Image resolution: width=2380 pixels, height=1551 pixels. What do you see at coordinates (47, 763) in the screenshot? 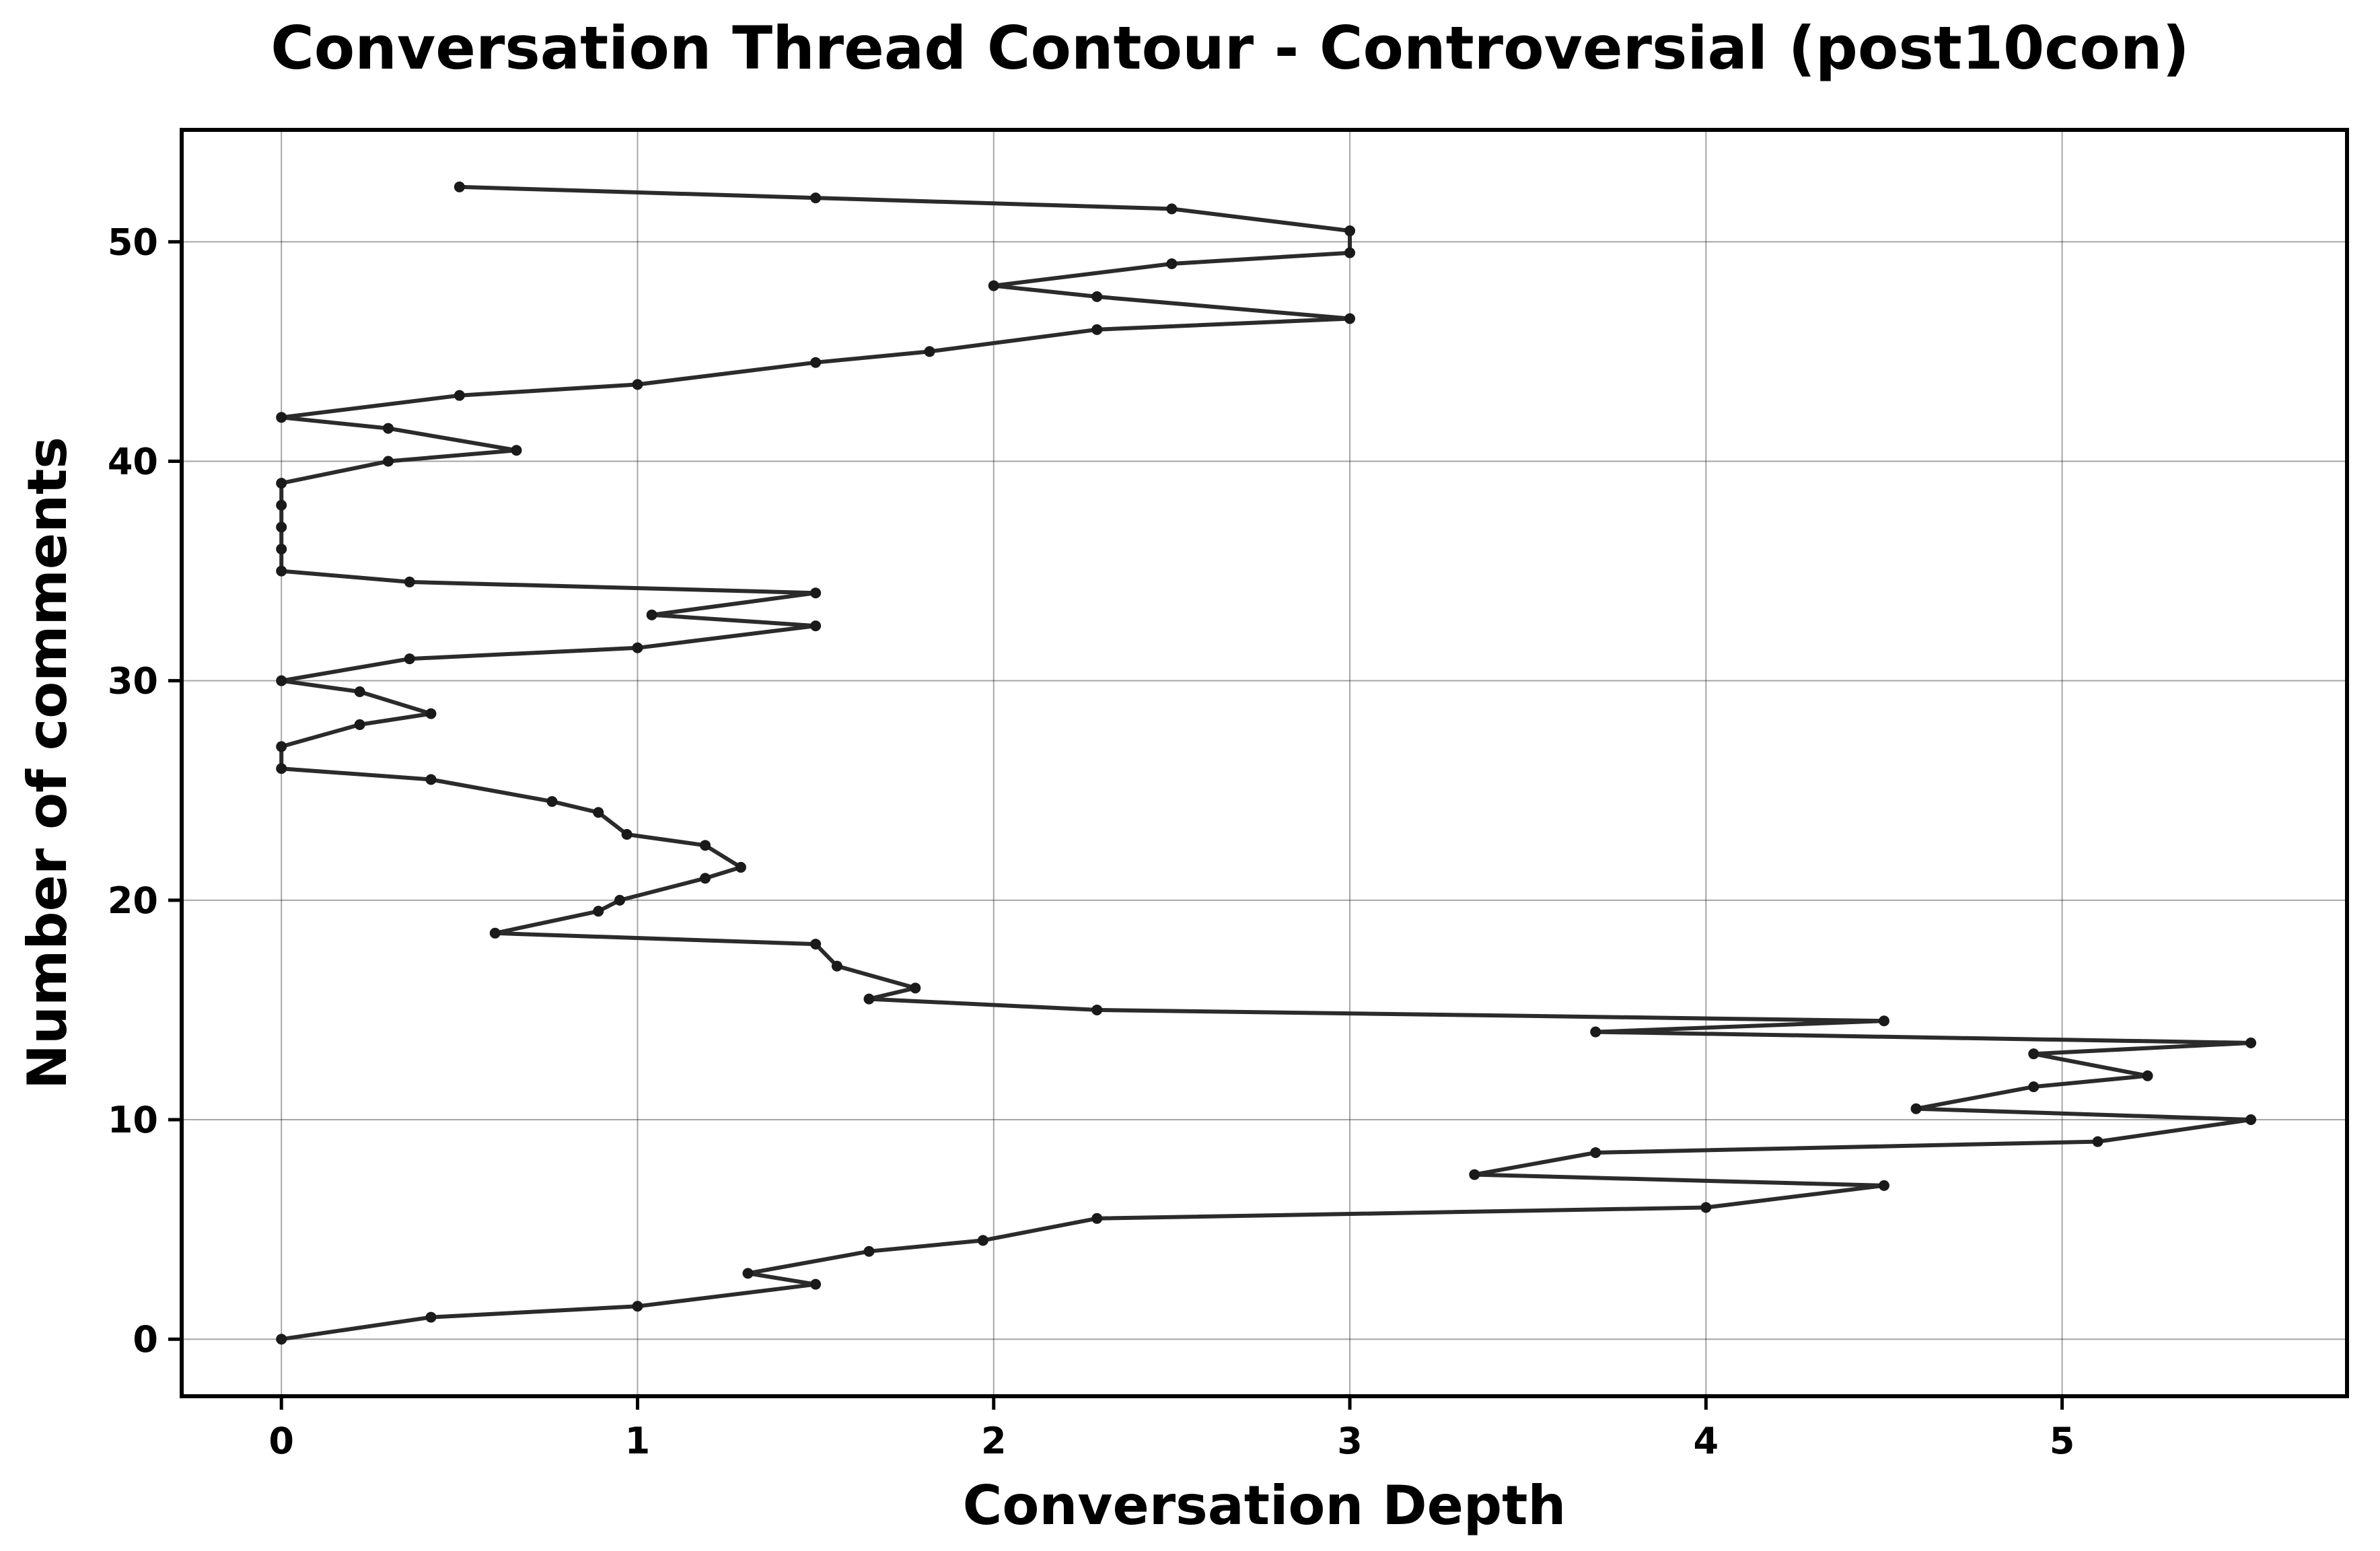
I see `y-axis-label: Number of comments` at bounding box center [47, 763].